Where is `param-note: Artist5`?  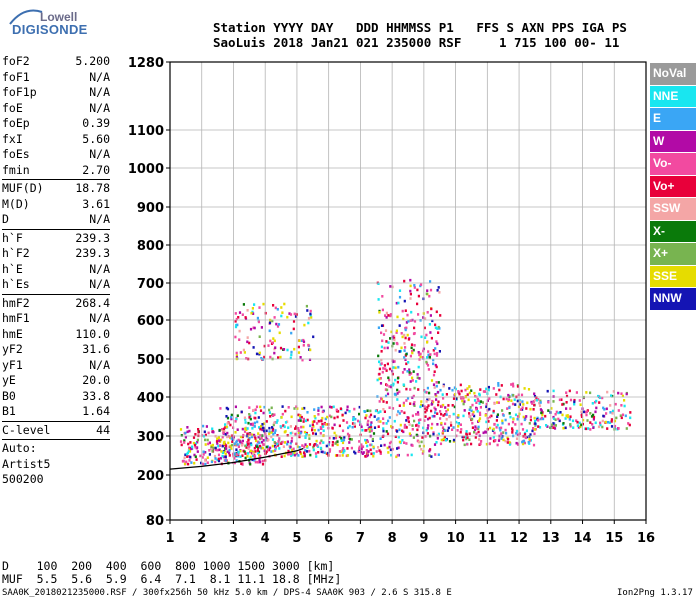 param-note: Artist5 is located at coordinates (26, 463).